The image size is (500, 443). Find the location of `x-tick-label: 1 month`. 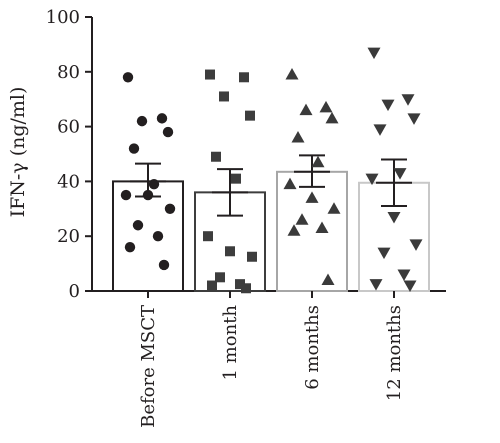

x-tick-label: 1 month is located at coordinates (230, 343).